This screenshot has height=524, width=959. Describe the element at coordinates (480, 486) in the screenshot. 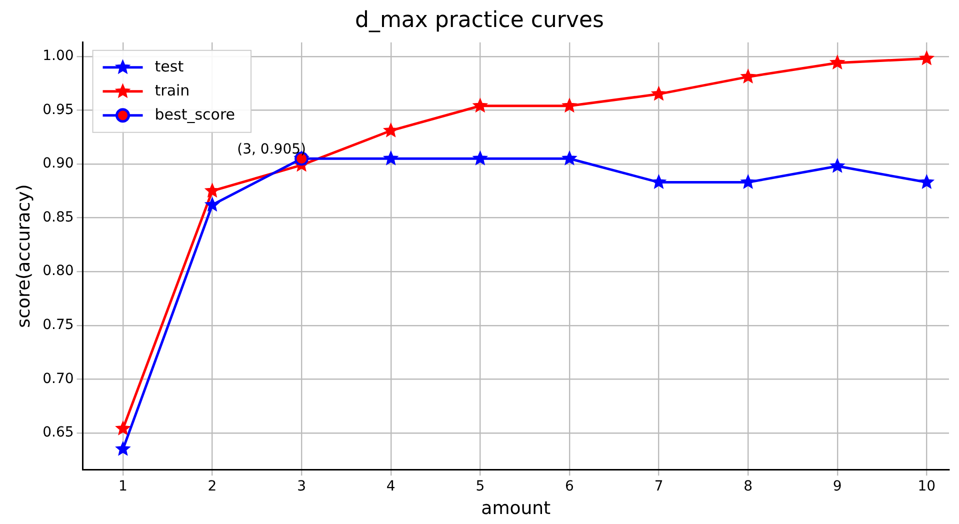

I see `x-tick-label: 5` at that location.